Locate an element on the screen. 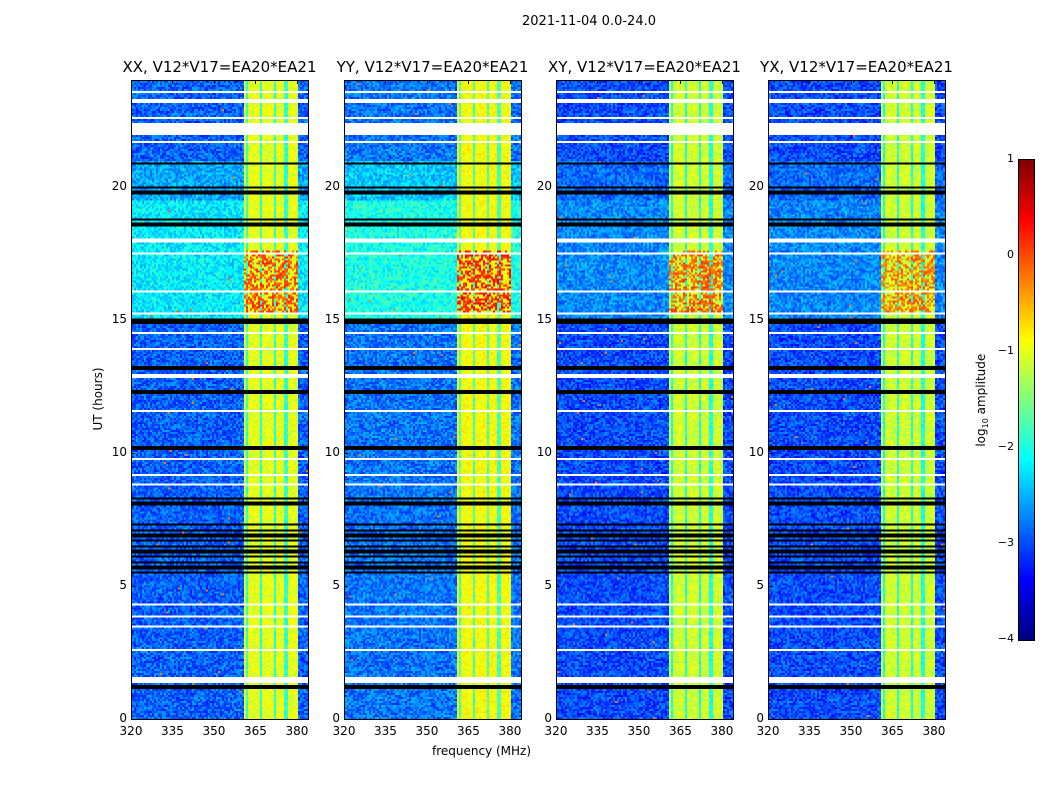 This screenshot has height=800, width=1050. colorbar-label: log10 amplitude is located at coordinates (982, 400).